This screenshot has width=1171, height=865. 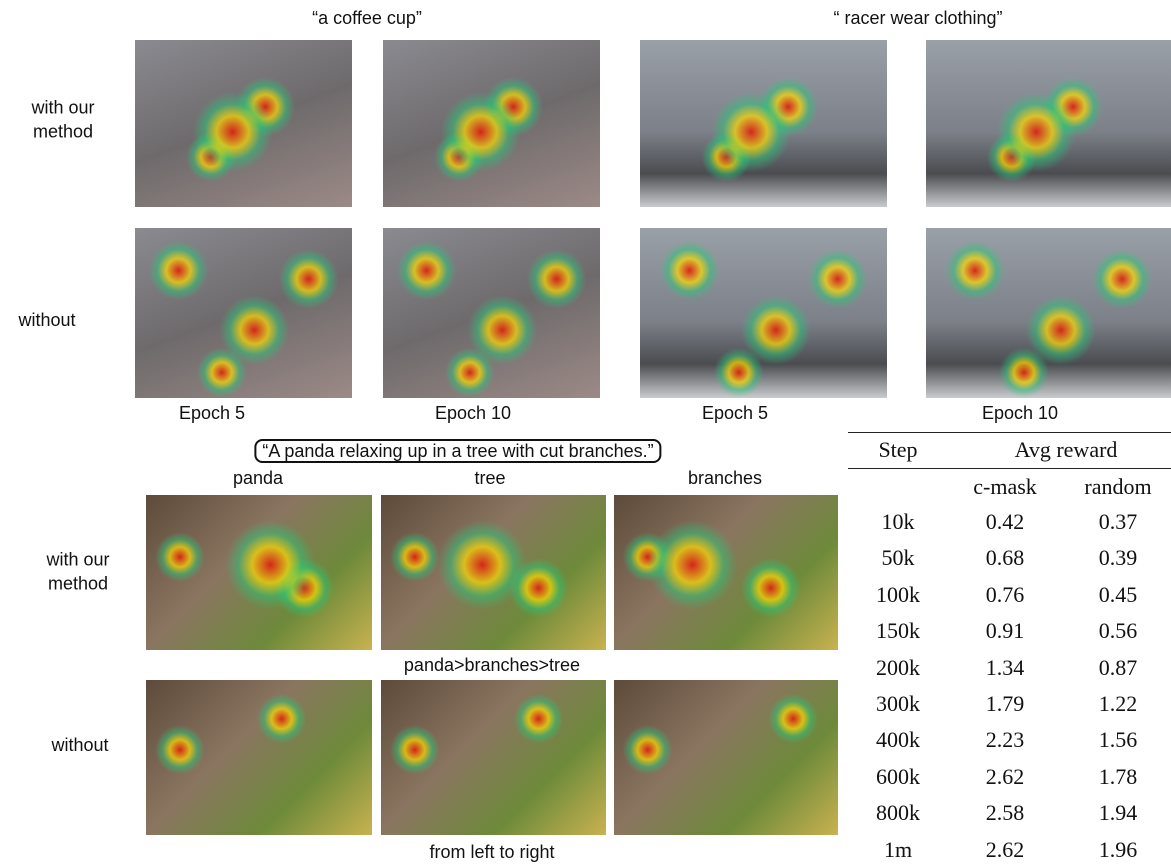 What do you see at coordinates (1118, 487) in the screenshot?
I see `table-subheader: random` at bounding box center [1118, 487].